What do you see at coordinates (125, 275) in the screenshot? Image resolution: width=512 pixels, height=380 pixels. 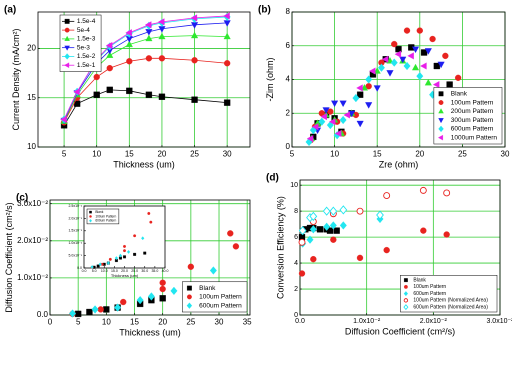 I see `x-axis-title: Thickness (um)` at bounding box center [125, 275].